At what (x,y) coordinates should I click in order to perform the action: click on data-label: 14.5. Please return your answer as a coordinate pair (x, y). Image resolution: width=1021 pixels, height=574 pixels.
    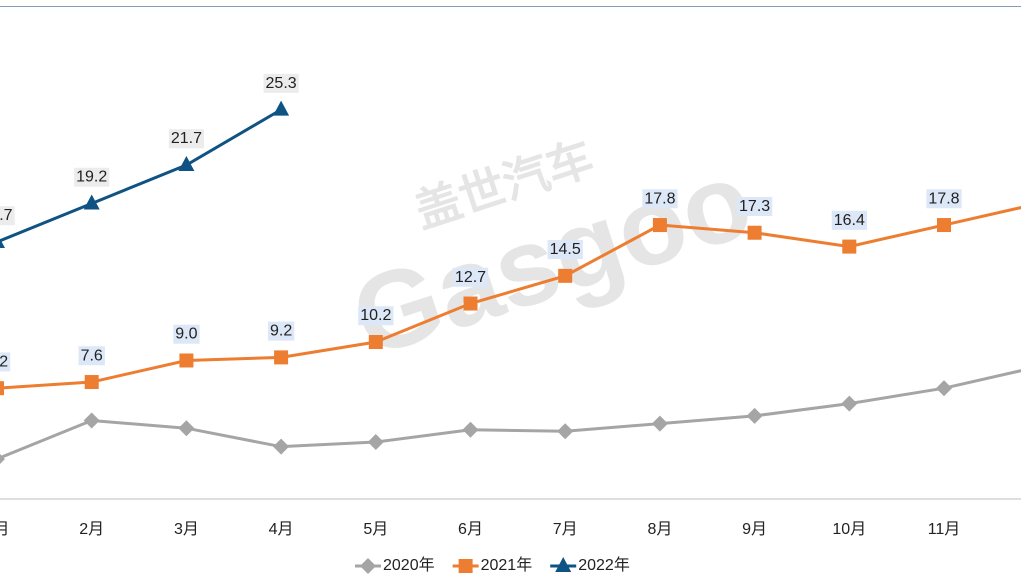
    Looking at the image, I should click on (565, 249).